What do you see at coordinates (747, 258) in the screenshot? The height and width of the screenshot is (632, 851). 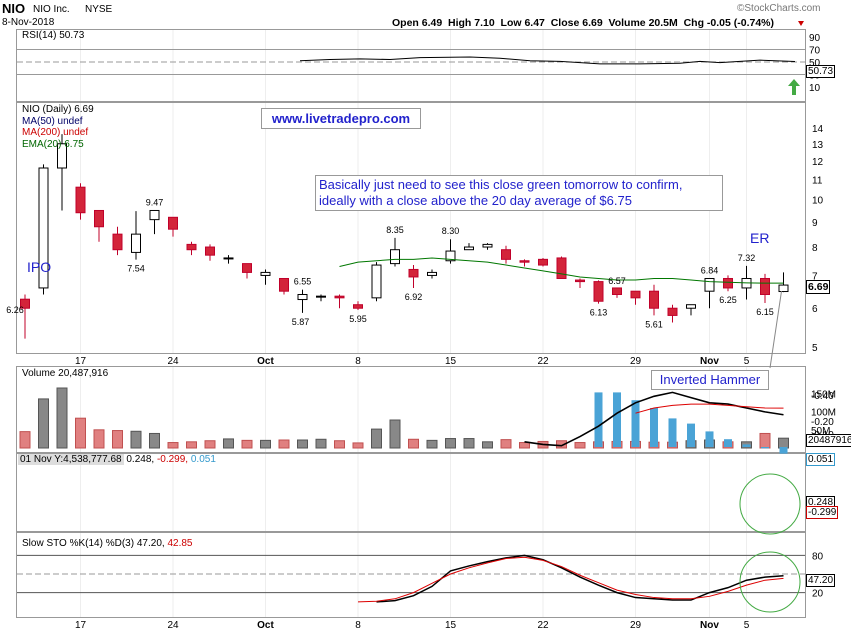 I see `price-data-label: 7.32` at bounding box center [747, 258].